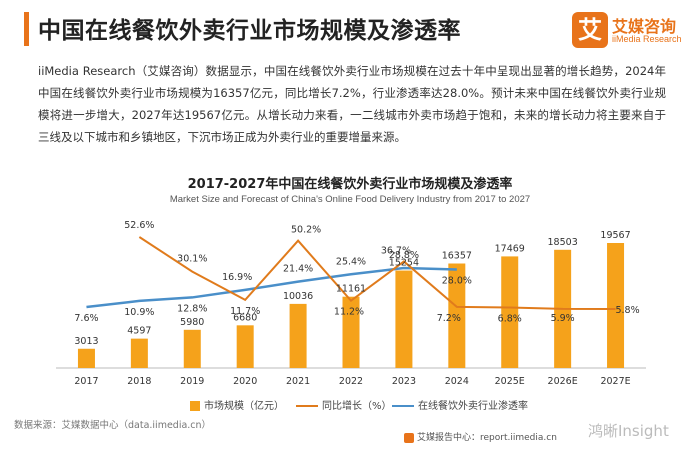  I want to click on penetration-label-2019: 12.8%, so click(192, 308).